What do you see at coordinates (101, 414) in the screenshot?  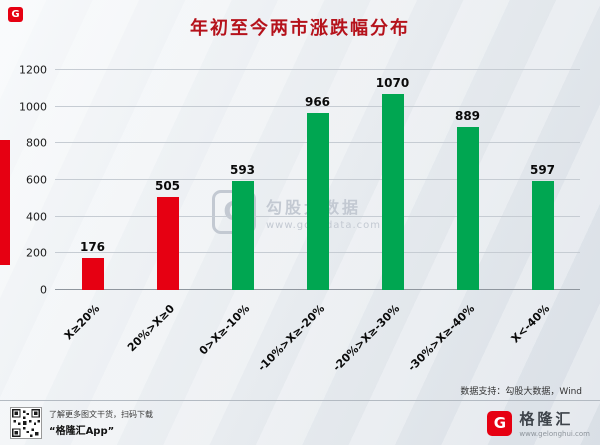 I see `qr-caption-line1: 了解更多图文干货，扫码下载` at bounding box center [101, 414].